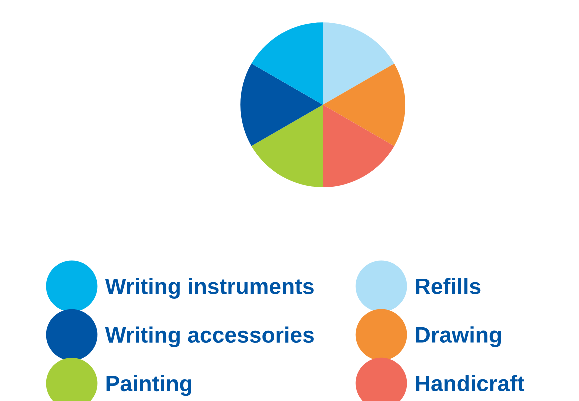 This screenshot has width=579, height=401. Describe the element at coordinates (470, 383) in the screenshot. I see `legend-label: Handicraft` at that location.